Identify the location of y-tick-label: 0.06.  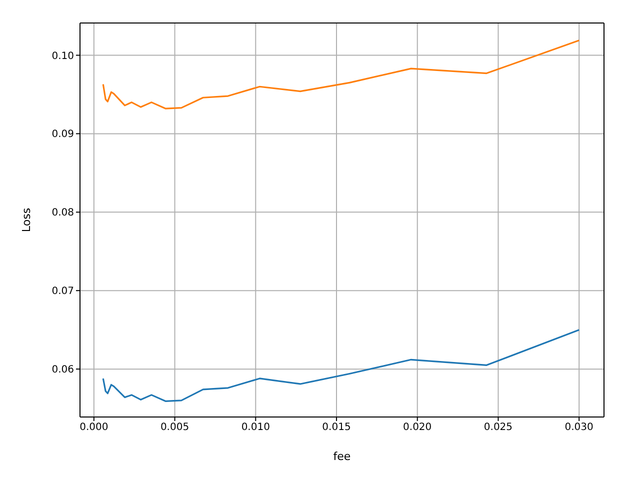
(63, 370).